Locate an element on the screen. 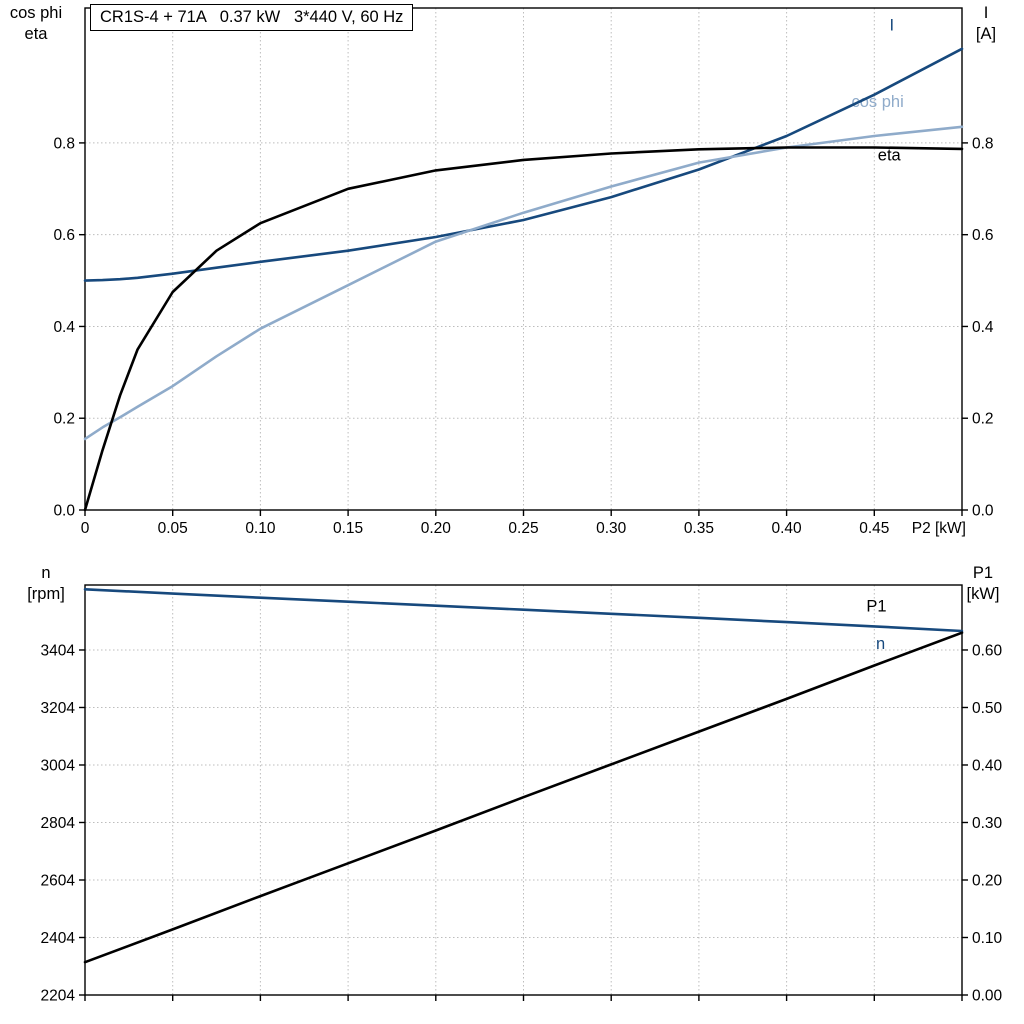 This screenshot has width=1024, height=1024. right-tick-label: 0.40 is located at coordinates (987, 765).